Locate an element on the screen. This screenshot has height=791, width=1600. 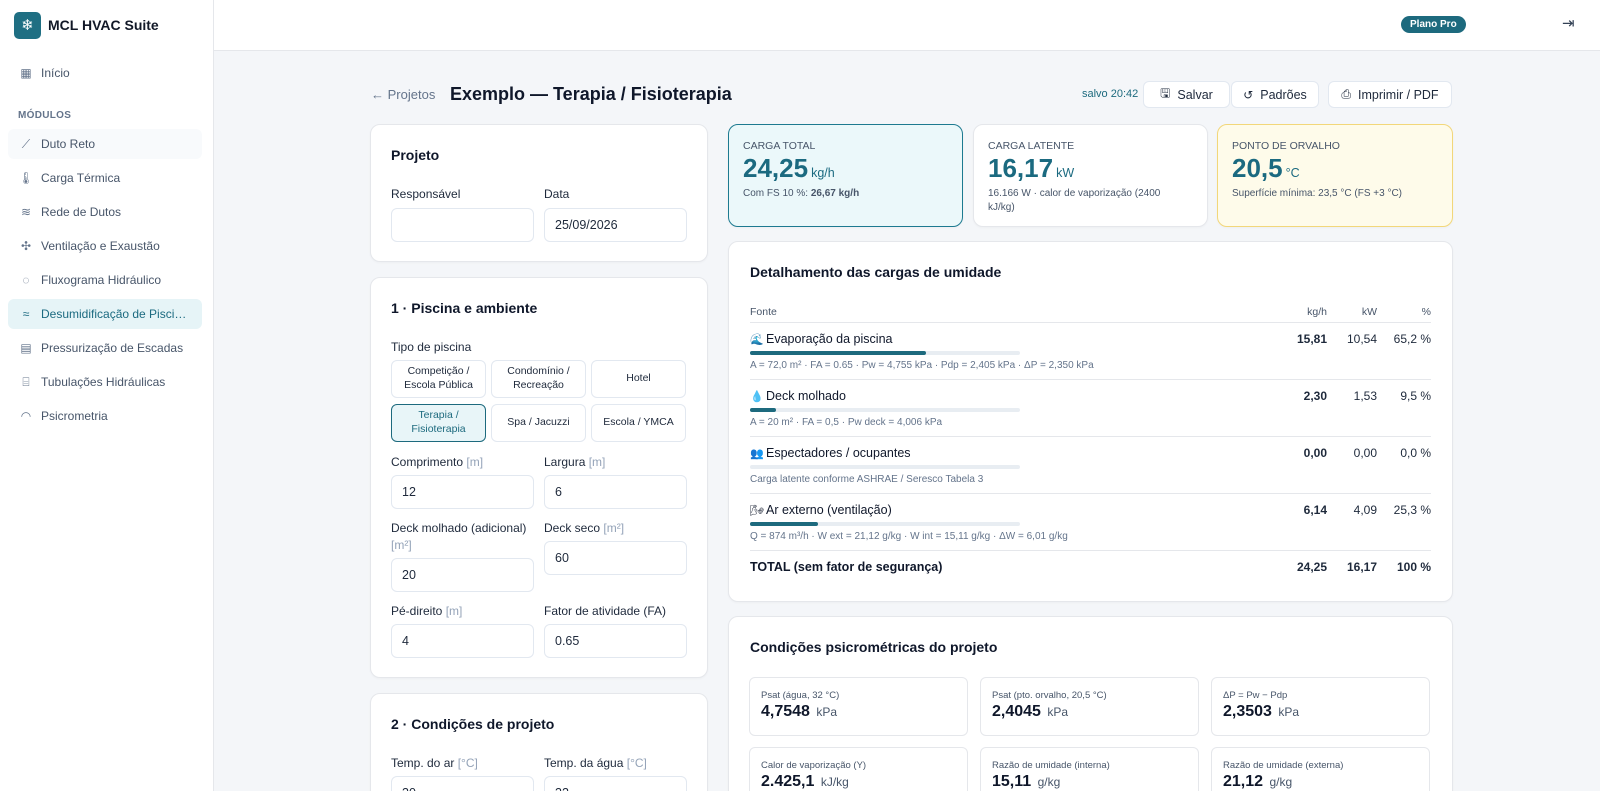
ruler-icon: ⟋ is located at coordinates (26, 143).